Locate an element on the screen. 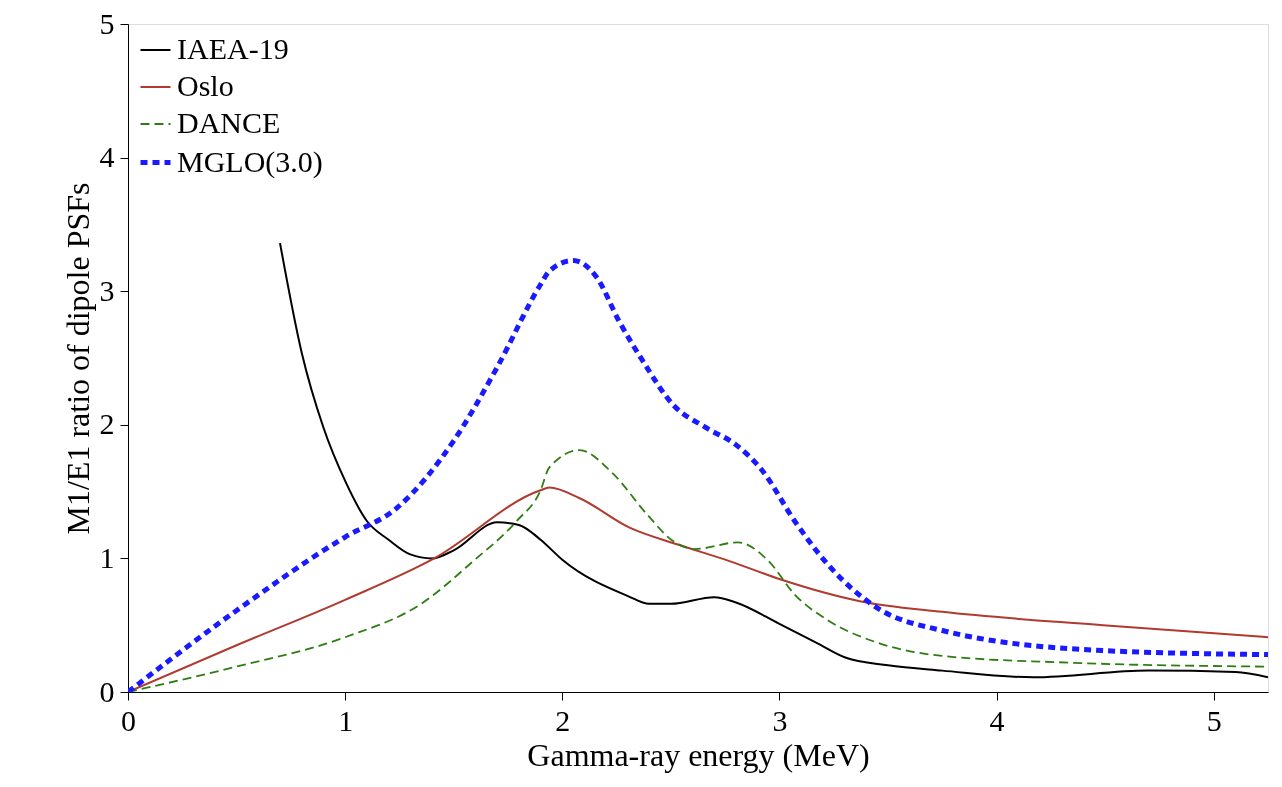 This screenshot has width=1282, height=787. y-tick-label: 1 is located at coordinates (107, 557).